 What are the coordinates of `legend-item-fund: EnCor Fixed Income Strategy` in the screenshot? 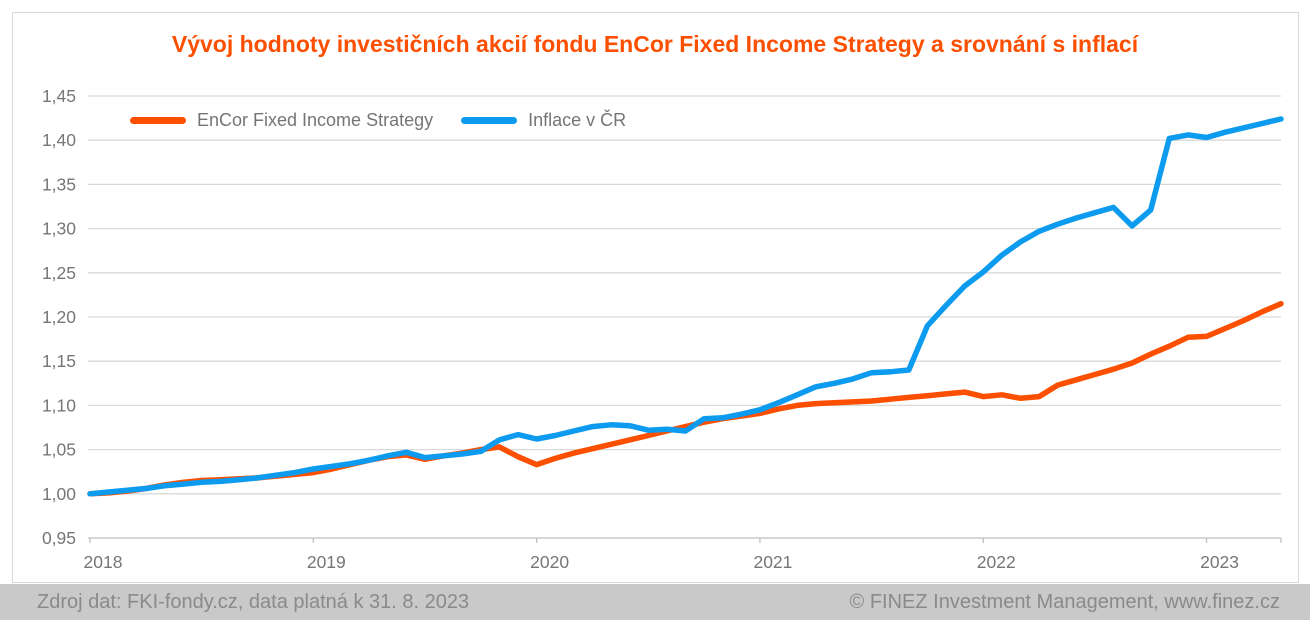 It's located at (281, 120).